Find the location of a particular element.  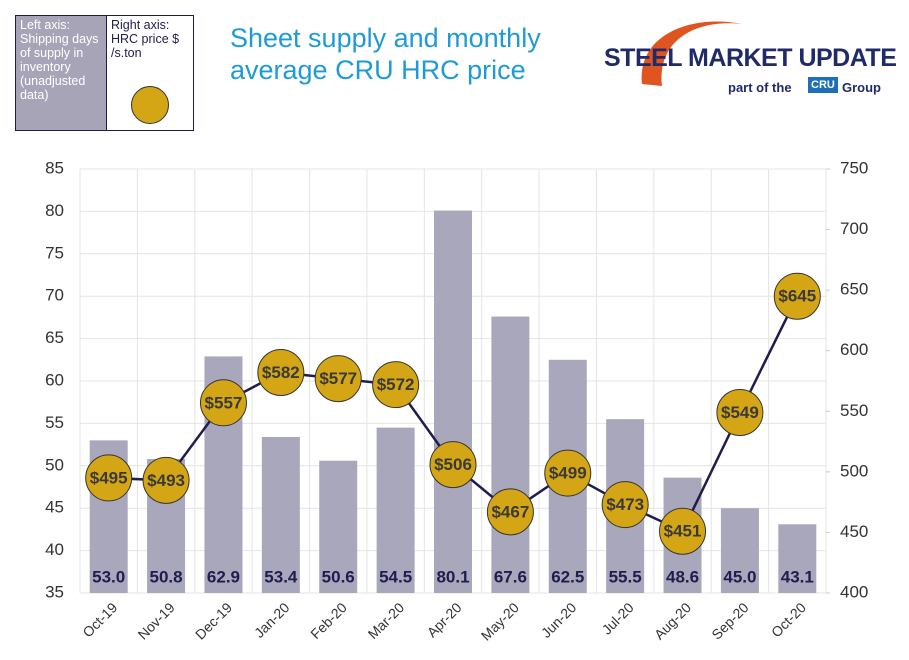

bar-label: 67.6 is located at coordinates (510, 576).